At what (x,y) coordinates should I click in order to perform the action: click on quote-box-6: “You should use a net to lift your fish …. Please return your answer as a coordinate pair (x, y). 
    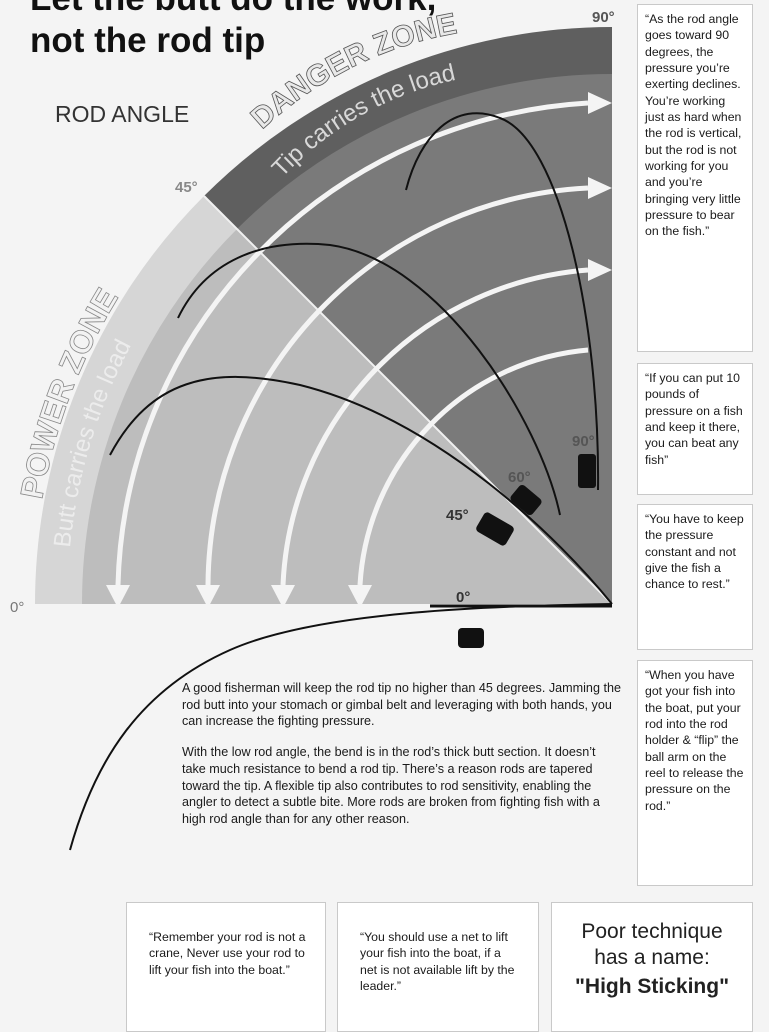
    Looking at the image, I should click on (438, 967).